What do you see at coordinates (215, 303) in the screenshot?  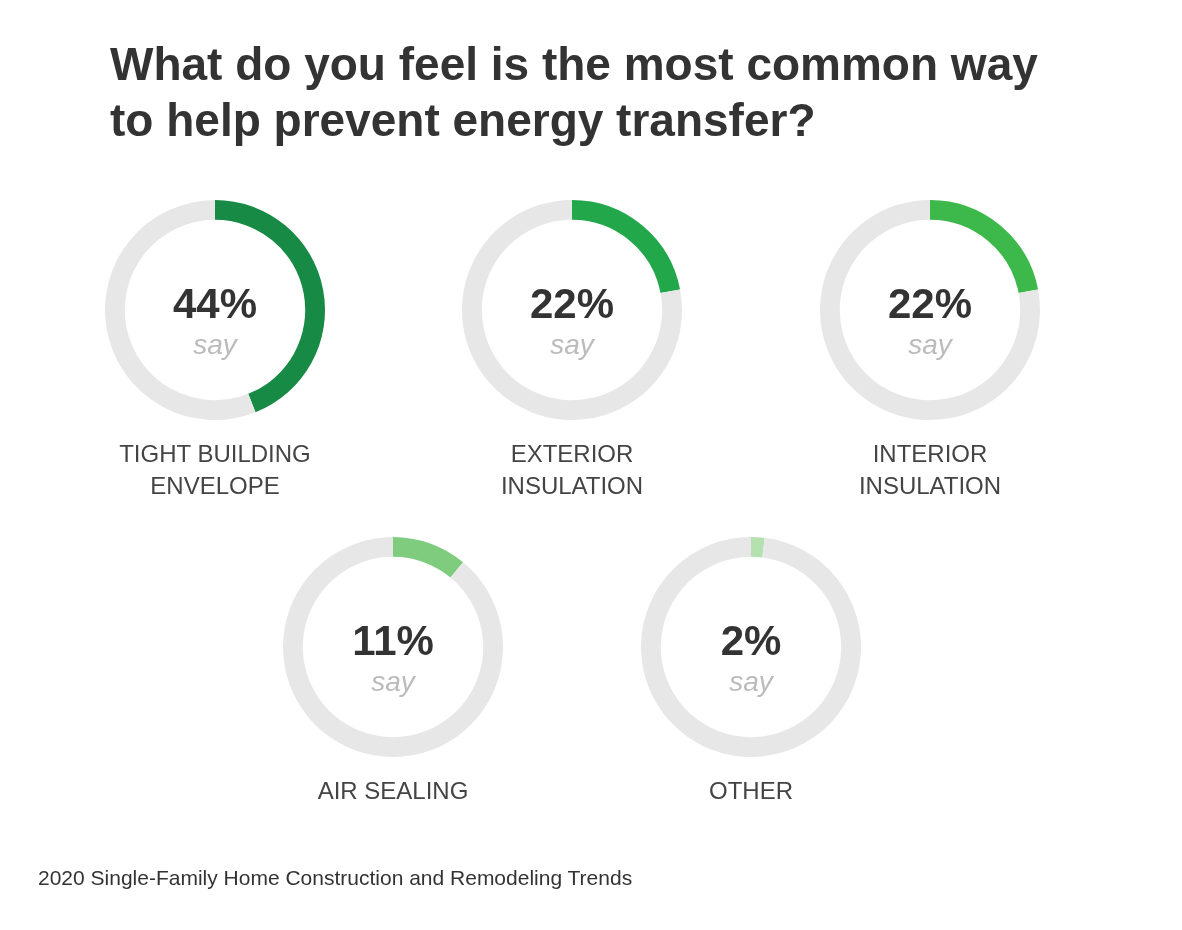 I see `data-label: 44%` at bounding box center [215, 303].